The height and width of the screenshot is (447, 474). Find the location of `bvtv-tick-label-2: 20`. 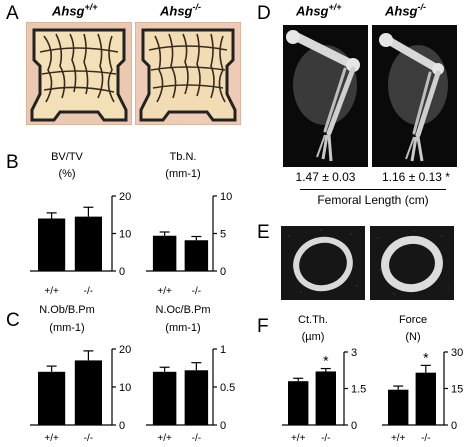

bvtv-tick-label-2: 20 is located at coordinates (125, 197).